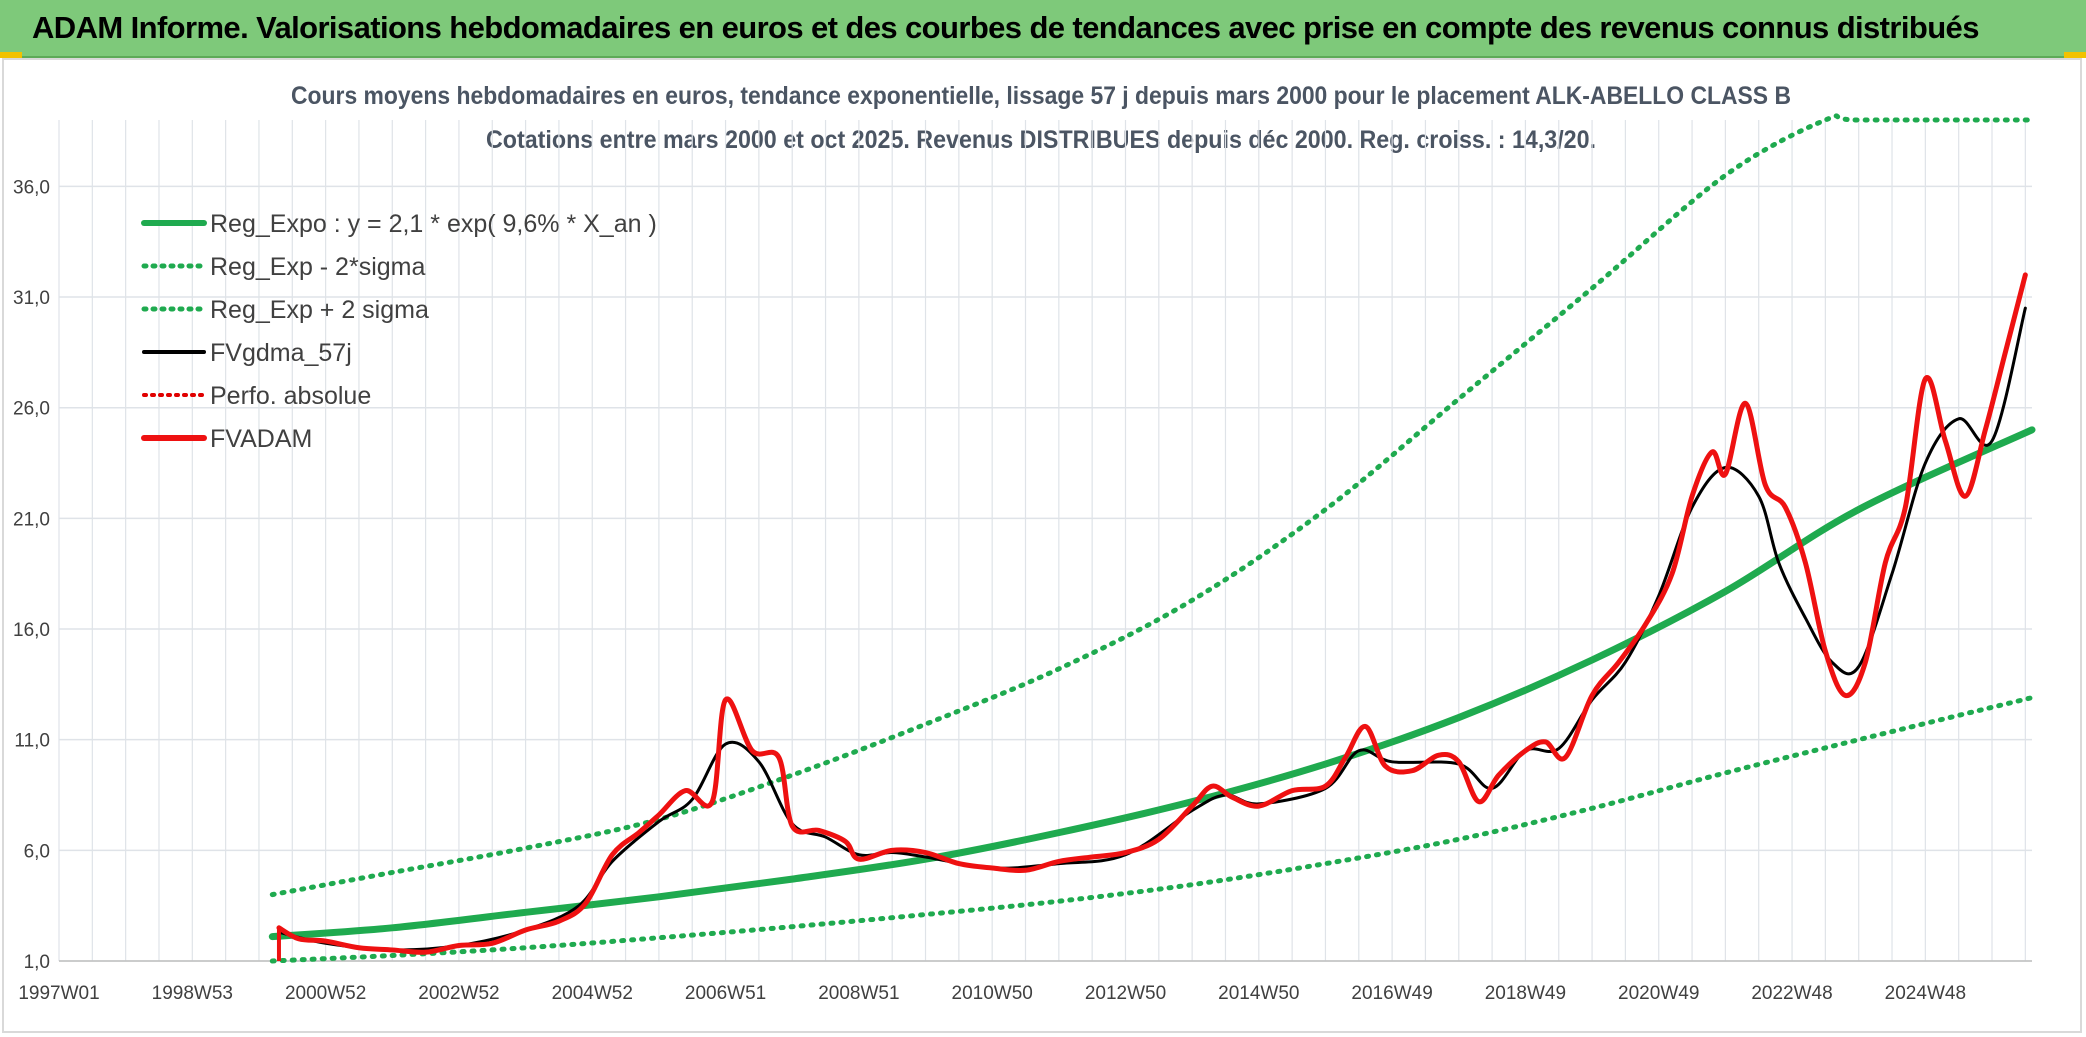 This screenshot has width=2086, height=1037. Describe the element at coordinates (37, 962) in the screenshot. I see `y-tick-label: 1,0` at that location.